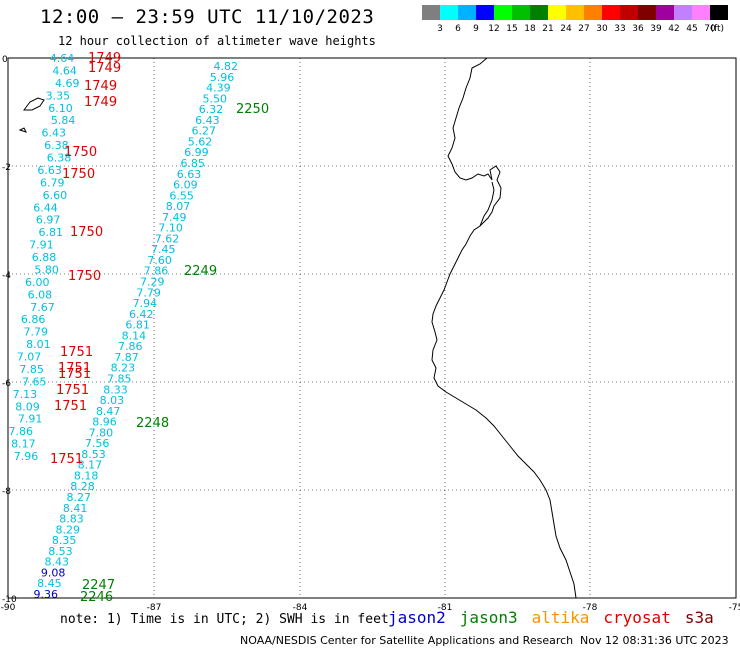 This screenshot has height=650, width=740. I want to click on color-tick-label: 9, so click(476, 28).